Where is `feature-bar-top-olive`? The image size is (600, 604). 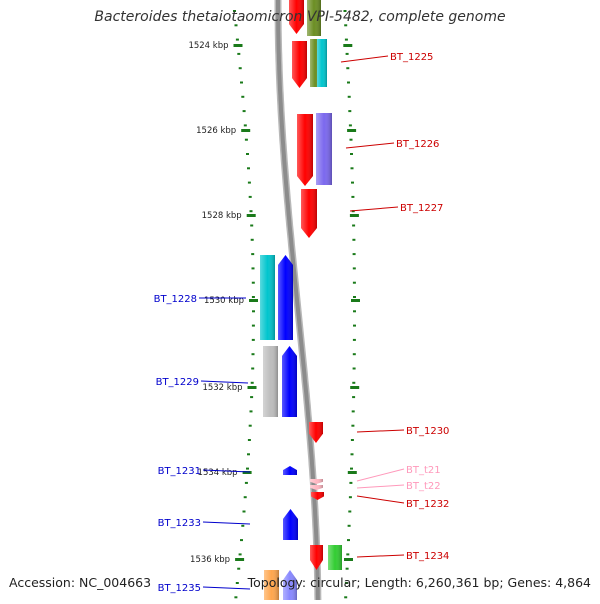 feature-bar-top-olive is located at coordinates (314, 18).